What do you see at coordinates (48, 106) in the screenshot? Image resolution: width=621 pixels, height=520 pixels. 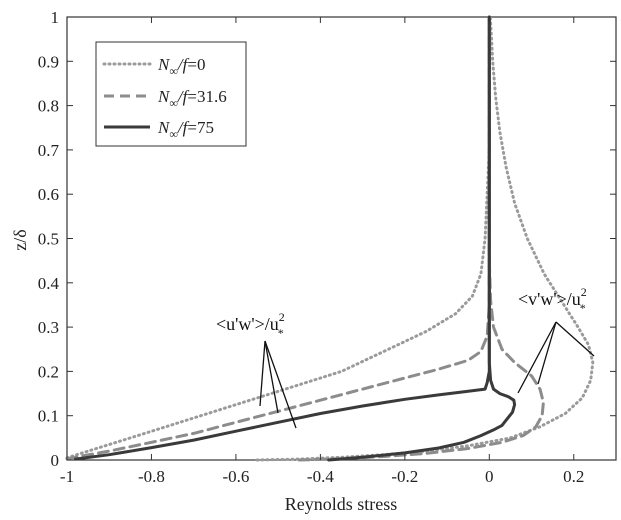 I see `y-tick-label: 0.8` at bounding box center [48, 106].